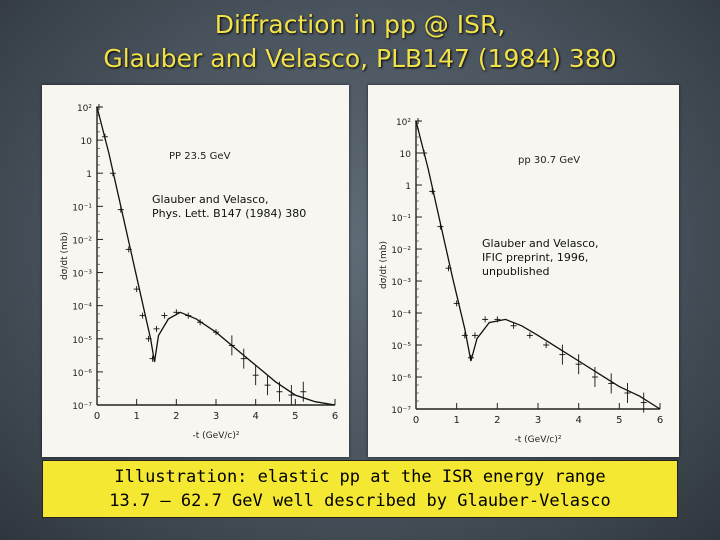 The height and width of the screenshot is (540, 720). Describe the element at coordinates (229, 213) in the screenshot. I see `note-left-line-2: Phys. Lett. B147 (1984) 380` at that location.